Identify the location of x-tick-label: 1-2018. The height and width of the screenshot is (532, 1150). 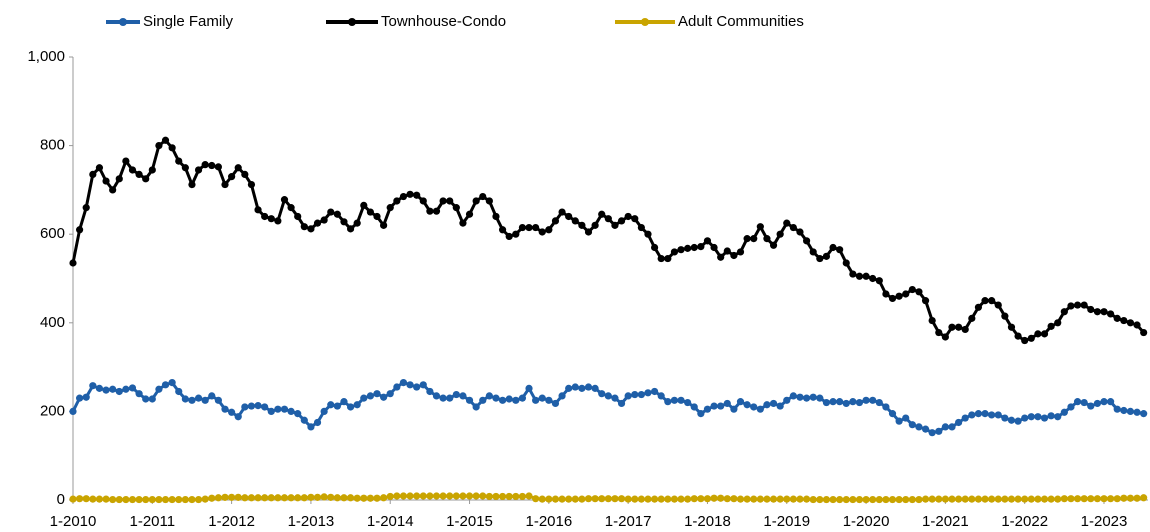
(707, 521).